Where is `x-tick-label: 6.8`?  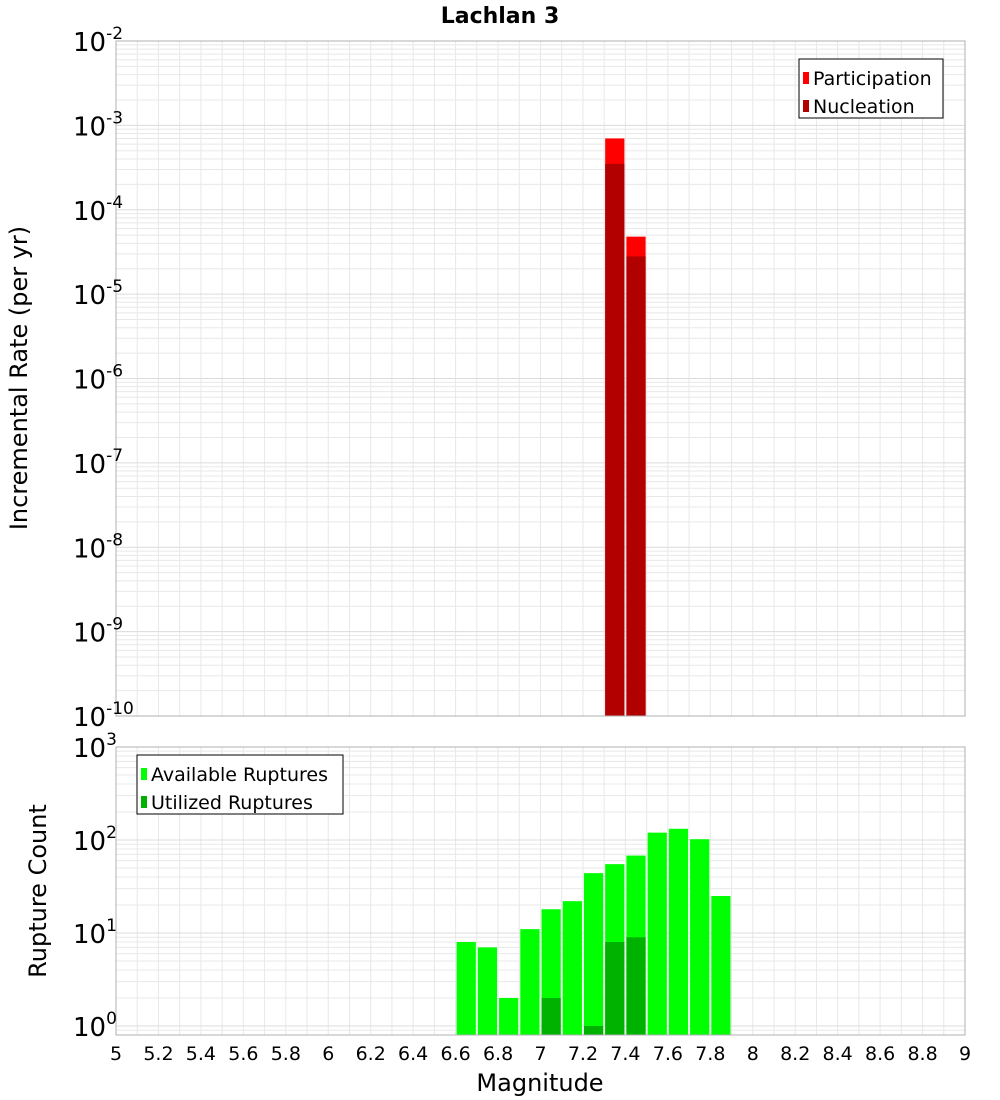 x-tick-label: 6.8 is located at coordinates (498, 1054).